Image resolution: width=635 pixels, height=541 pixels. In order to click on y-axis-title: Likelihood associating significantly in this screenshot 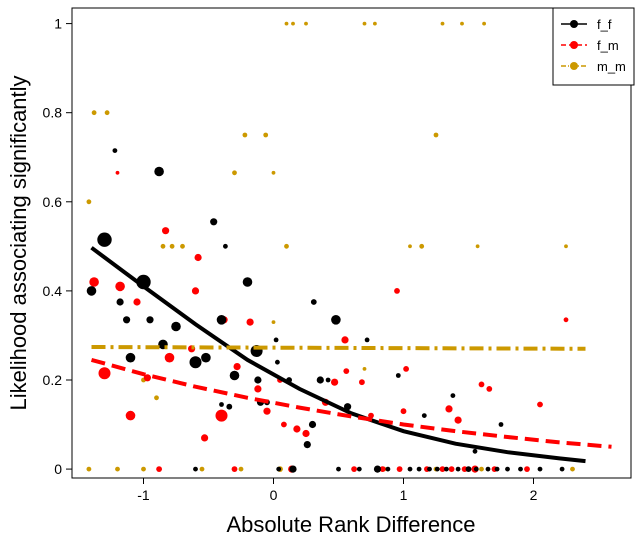, I will do `click(18, 242)`.